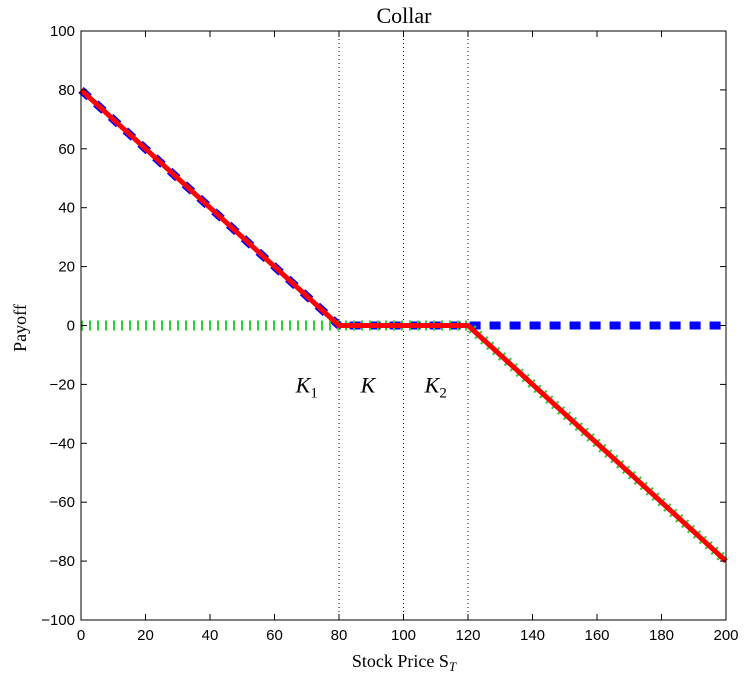  I want to click on y-tick-label: −80, so click(62, 561).